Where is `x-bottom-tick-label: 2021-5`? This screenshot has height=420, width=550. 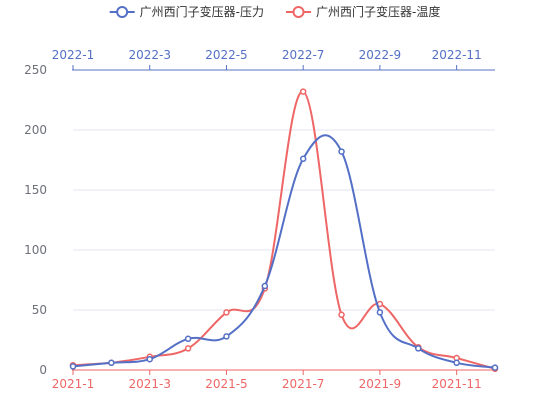 x-bottom-tick-label: 2021-5 is located at coordinates (226, 384).